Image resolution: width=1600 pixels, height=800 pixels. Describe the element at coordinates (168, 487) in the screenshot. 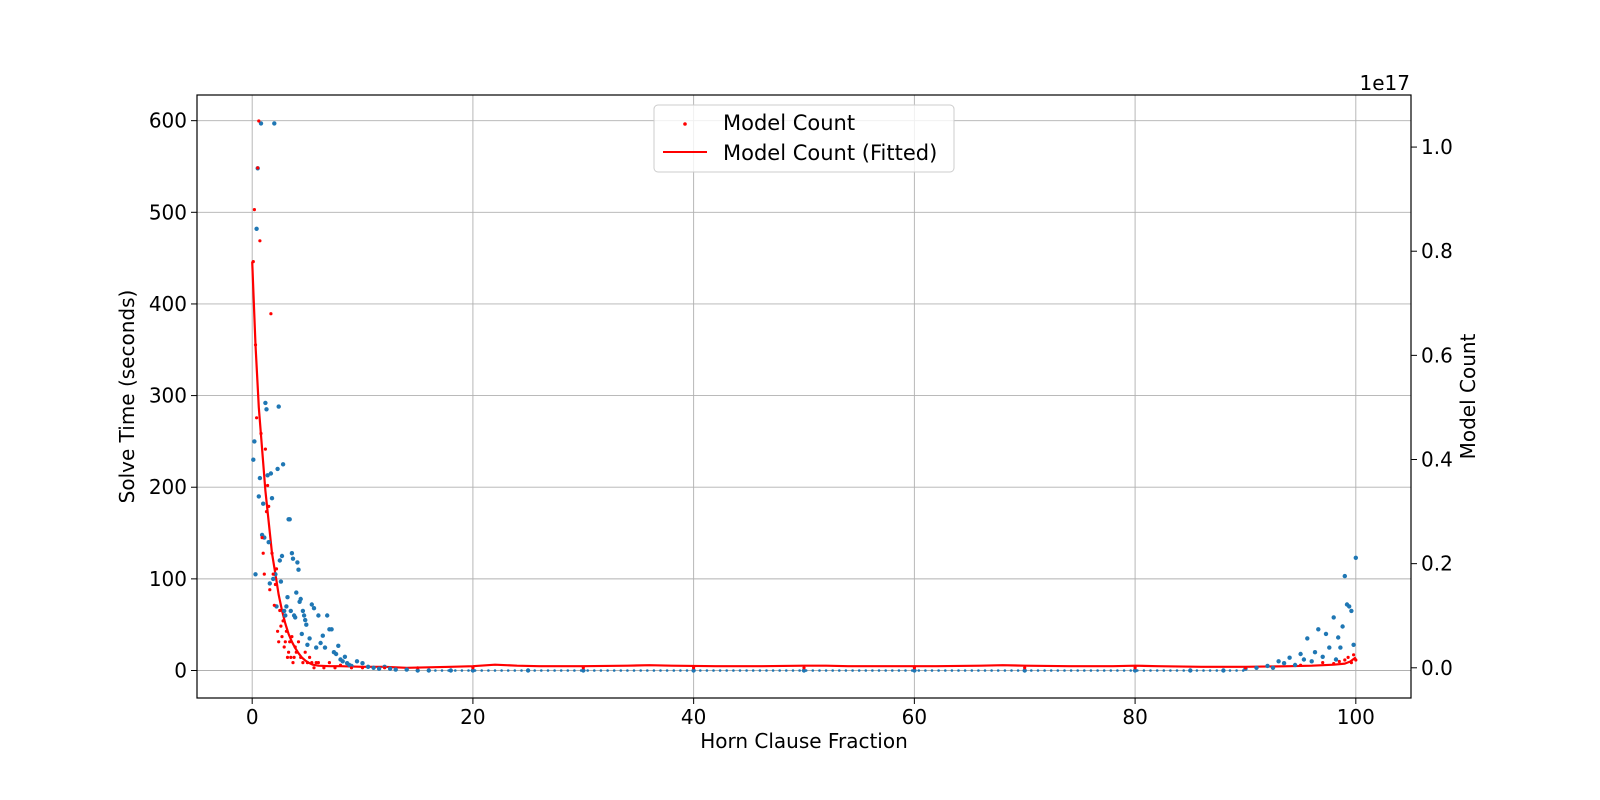

I see `y-tick-label-left: 200` at that location.